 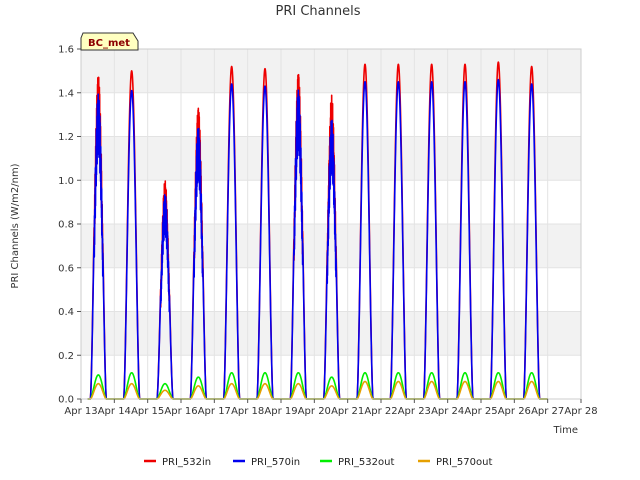 What do you see at coordinates (314, 411) in the screenshot?
I see `x-tick-label: Apr 20` at bounding box center [314, 411].